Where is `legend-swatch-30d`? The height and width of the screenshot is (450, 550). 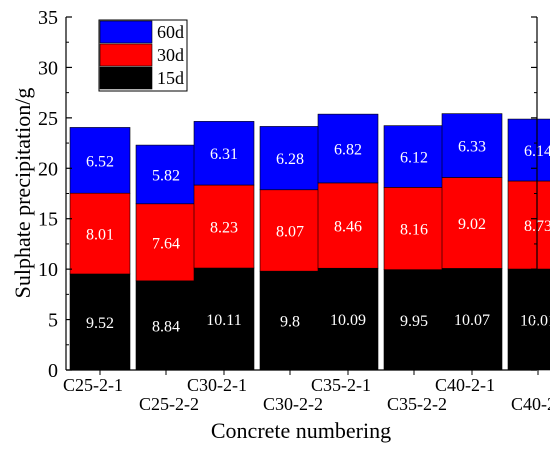 legend-swatch-30d is located at coordinates (126, 55).